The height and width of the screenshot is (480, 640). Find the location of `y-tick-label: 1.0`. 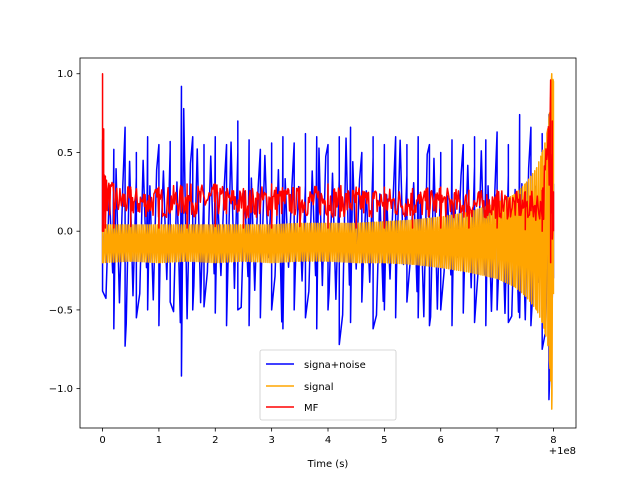

y-tick-label: 1.0 is located at coordinates (65, 74).